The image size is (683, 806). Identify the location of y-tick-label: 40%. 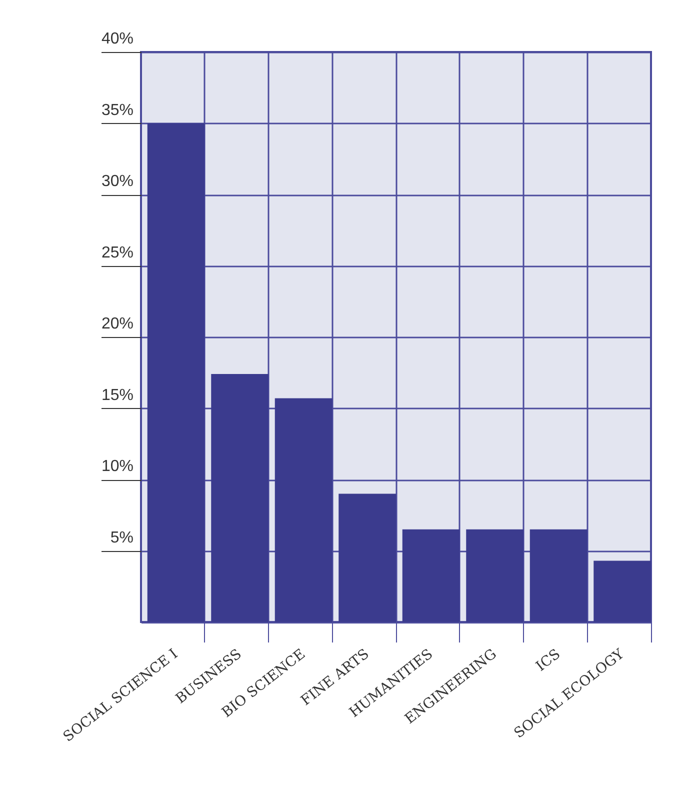
(117, 39).